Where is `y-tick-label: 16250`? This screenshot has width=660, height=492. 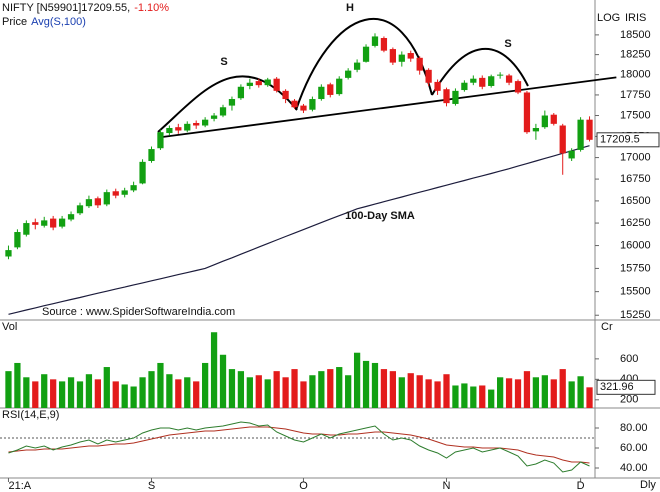 y-tick-label: 16250 is located at coordinates (635, 223).